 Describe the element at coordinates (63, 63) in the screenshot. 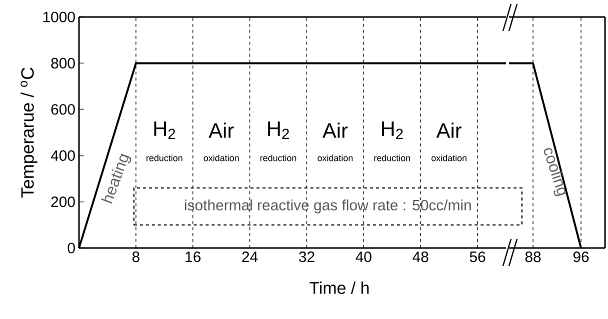

I see `y-tick-label: 800` at that location.